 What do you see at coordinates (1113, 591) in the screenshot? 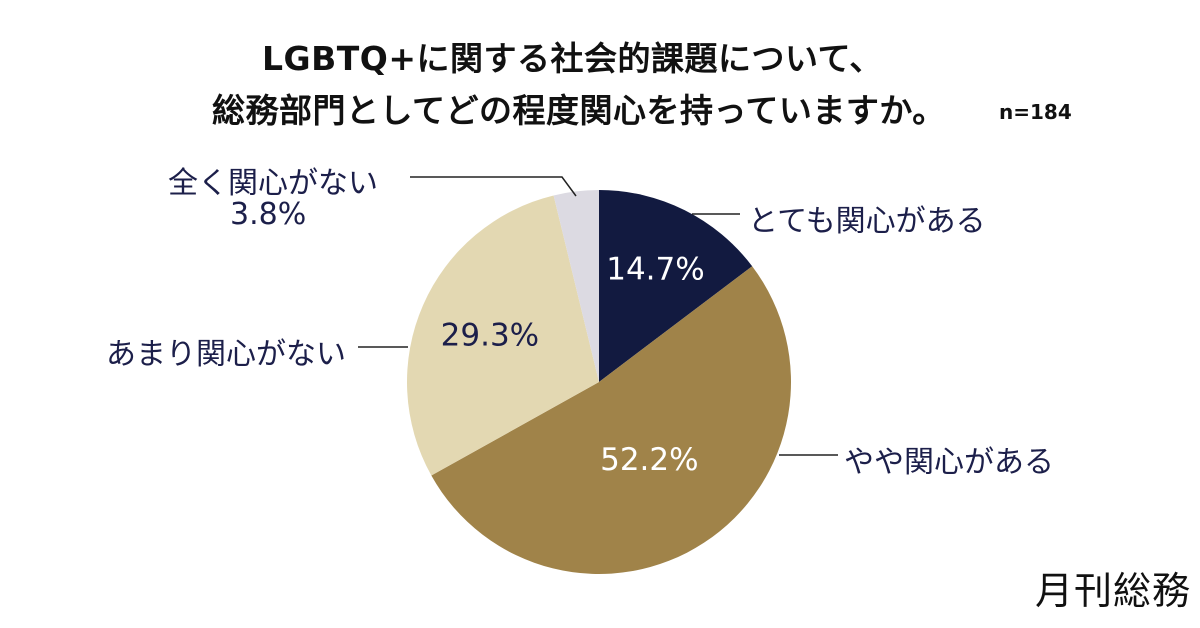
I see `brand-logo: 月刊総務` at bounding box center [1113, 591].